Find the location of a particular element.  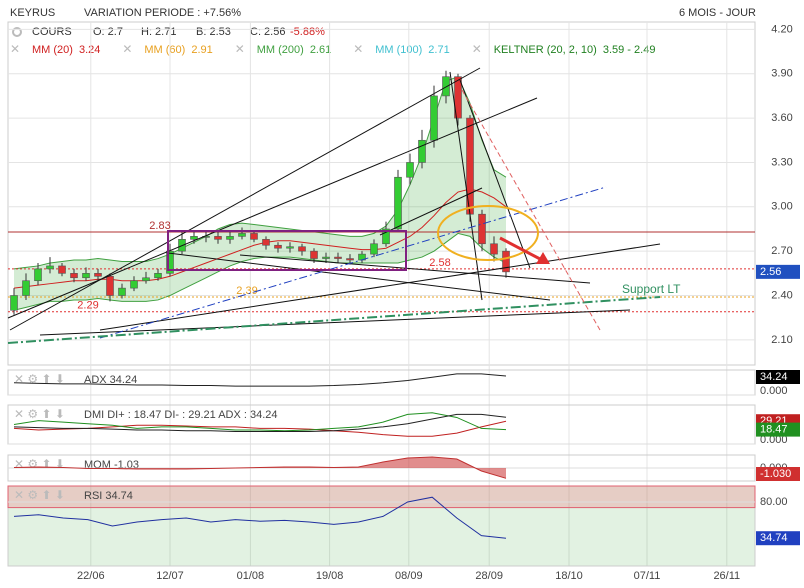

indicator-name: MM (20) is located at coordinates (52, 50).